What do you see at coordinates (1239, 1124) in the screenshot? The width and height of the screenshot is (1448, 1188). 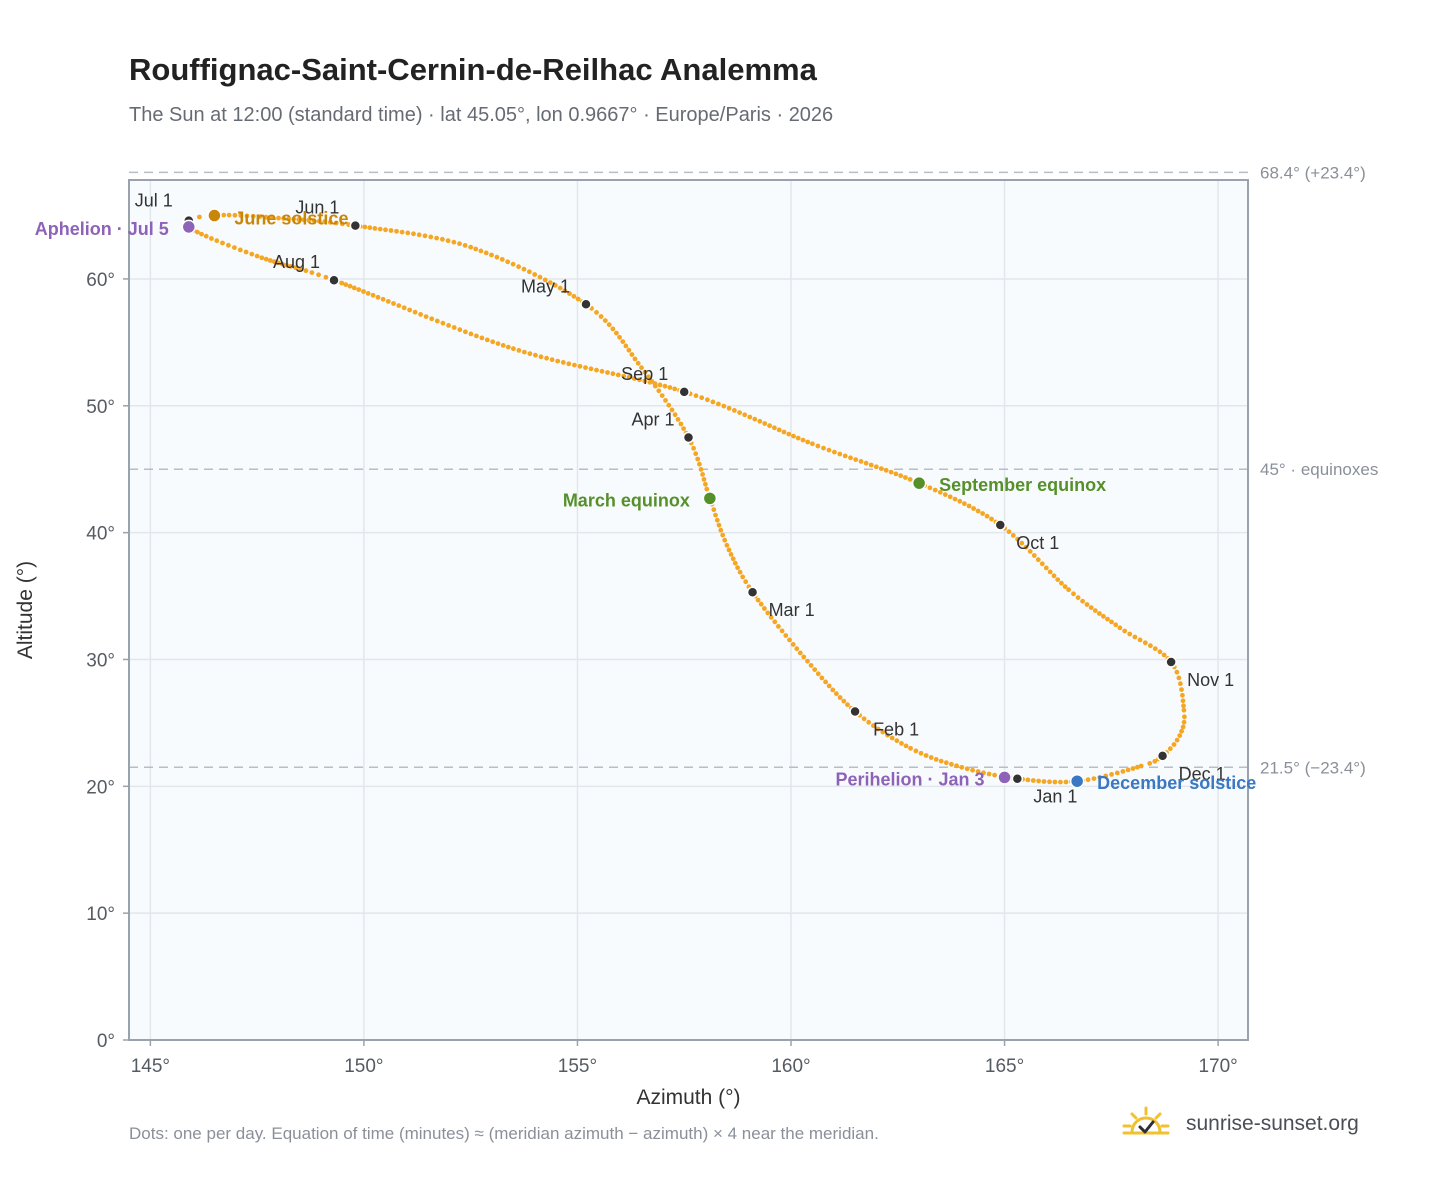 I see `brand: sunrise-sunset.org` at bounding box center [1239, 1124].